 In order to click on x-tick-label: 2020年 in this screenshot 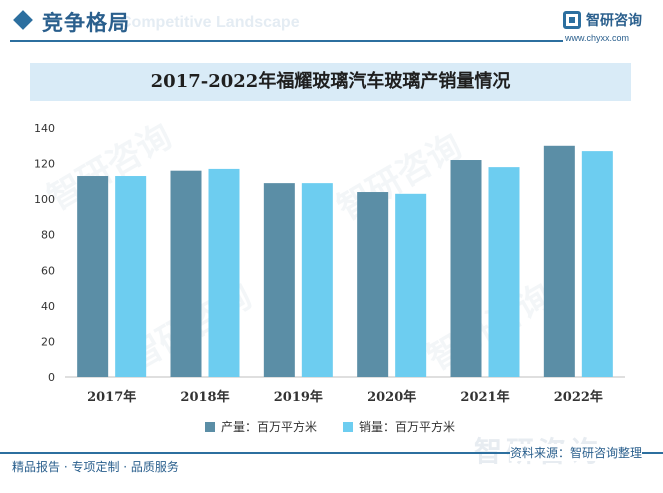, I will do `click(391, 397)`.